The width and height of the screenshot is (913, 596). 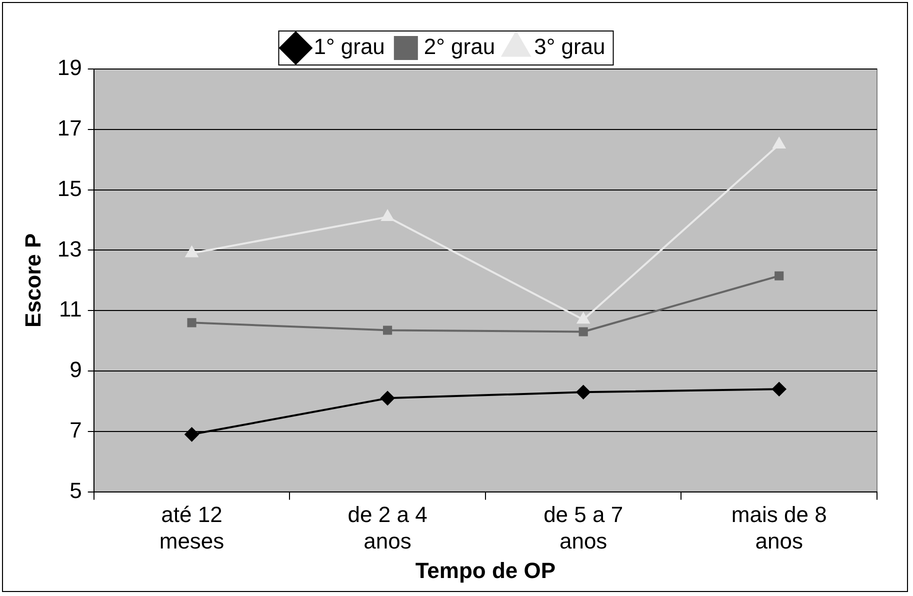 What do you see at coordinates (570, 47) in the screenshot?
I see `legend-label: 3° grau` at bounding box center [570, 47].